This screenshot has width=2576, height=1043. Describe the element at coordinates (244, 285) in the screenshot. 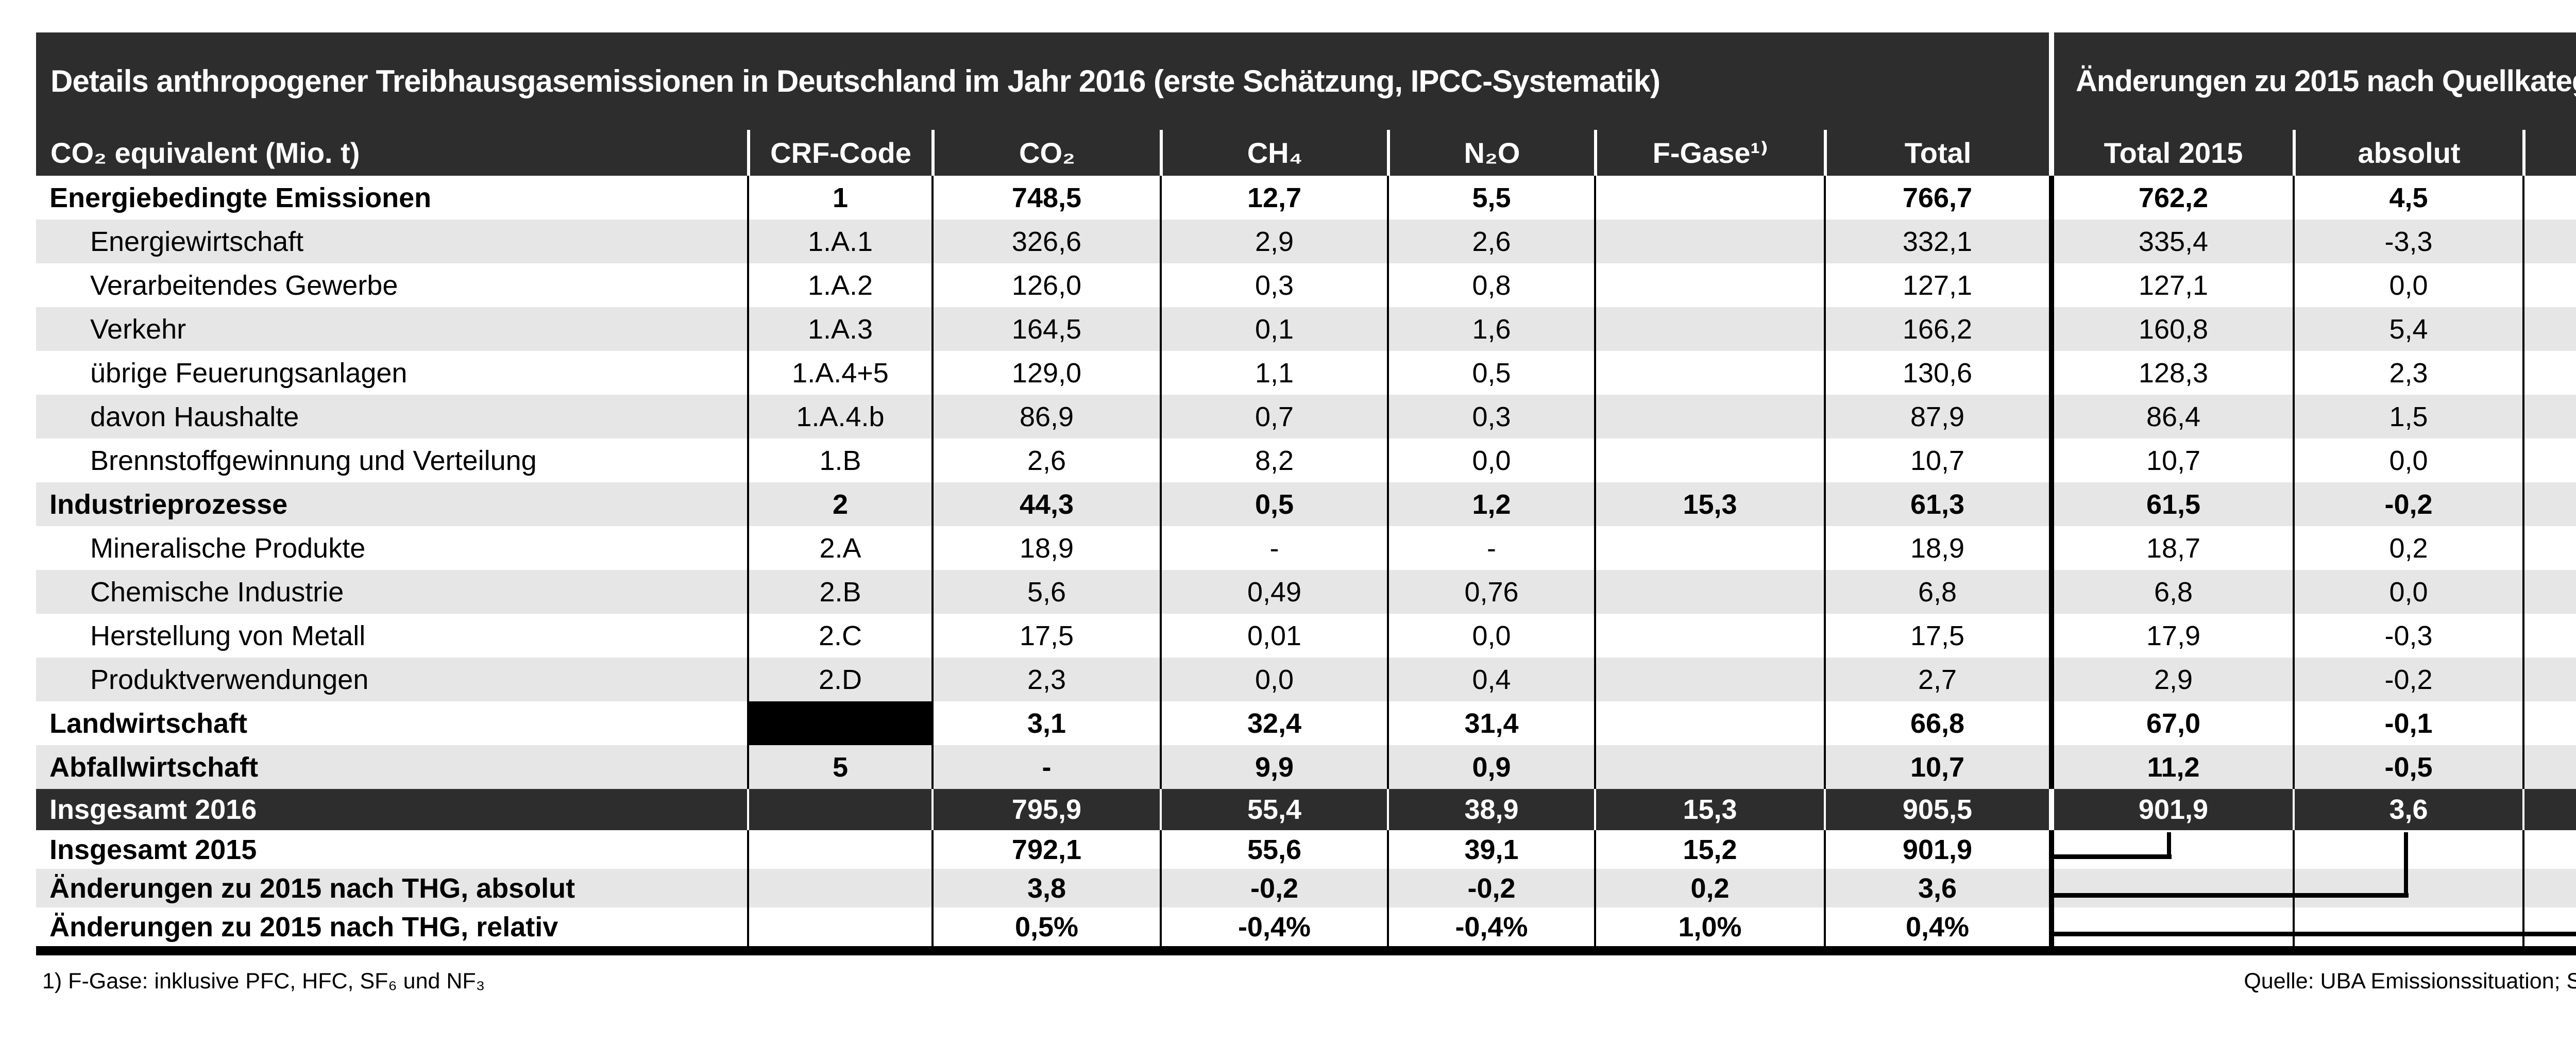

I see `row-label: Verarbeitendes Gewerbe` at that location.